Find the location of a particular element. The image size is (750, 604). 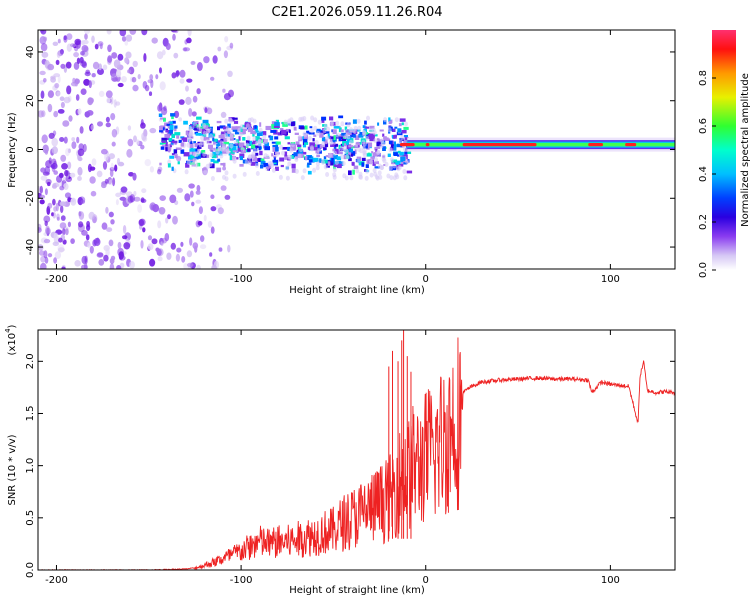

y-tick-label: 2.0 is located at coordinates (30, 361).